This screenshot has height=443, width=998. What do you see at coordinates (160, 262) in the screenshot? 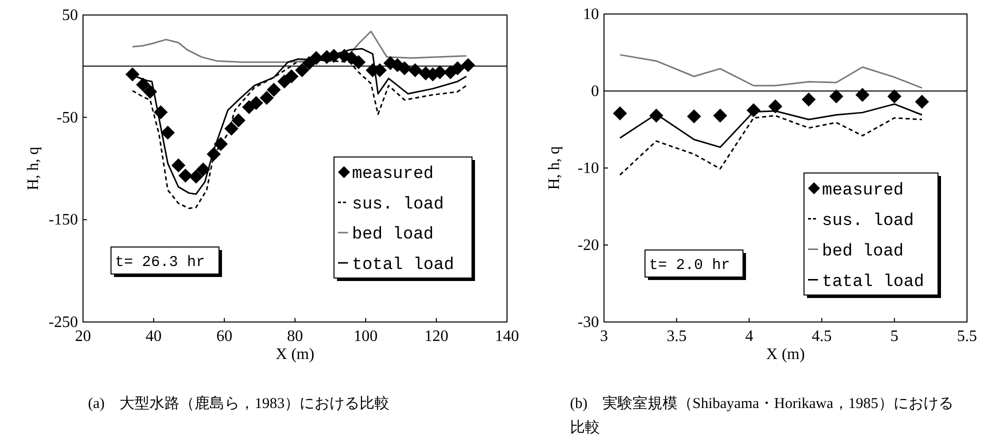
I see `annotation: t= 26.3 hr` at bounding box center [160, 262].